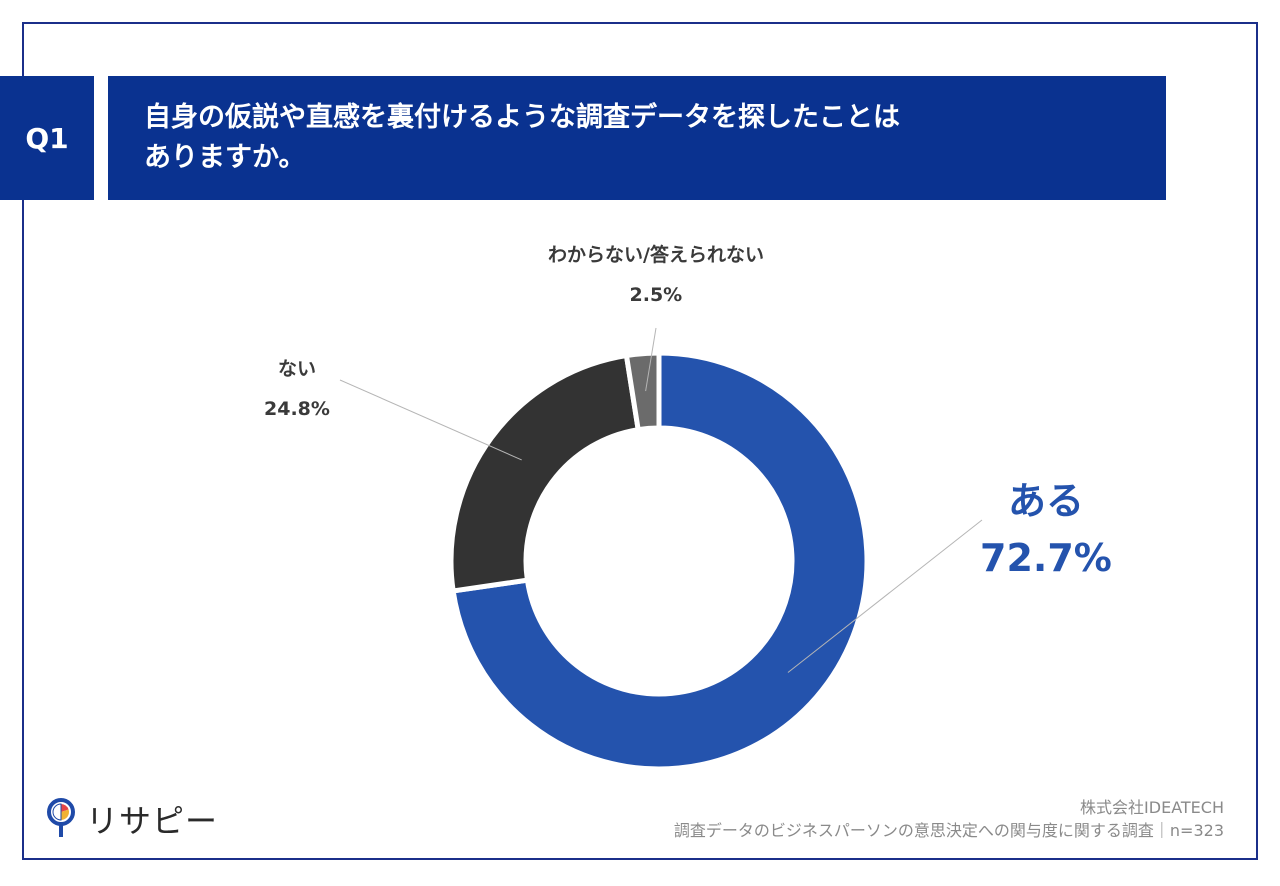  Describe the element at coordinates (152, 821) in the screenshot. I see `brand-logo-text: リサピー` at that location.